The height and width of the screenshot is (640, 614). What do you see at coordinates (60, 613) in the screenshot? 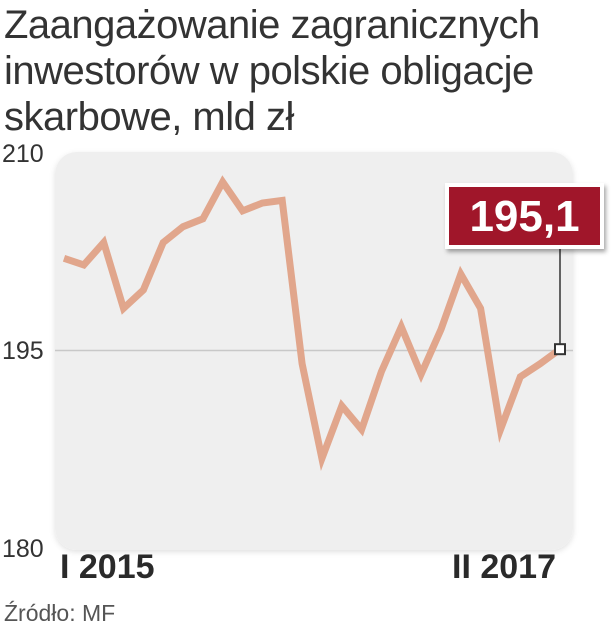
I see `source-note: Źródło: MF` at bounding box center [60, 613].